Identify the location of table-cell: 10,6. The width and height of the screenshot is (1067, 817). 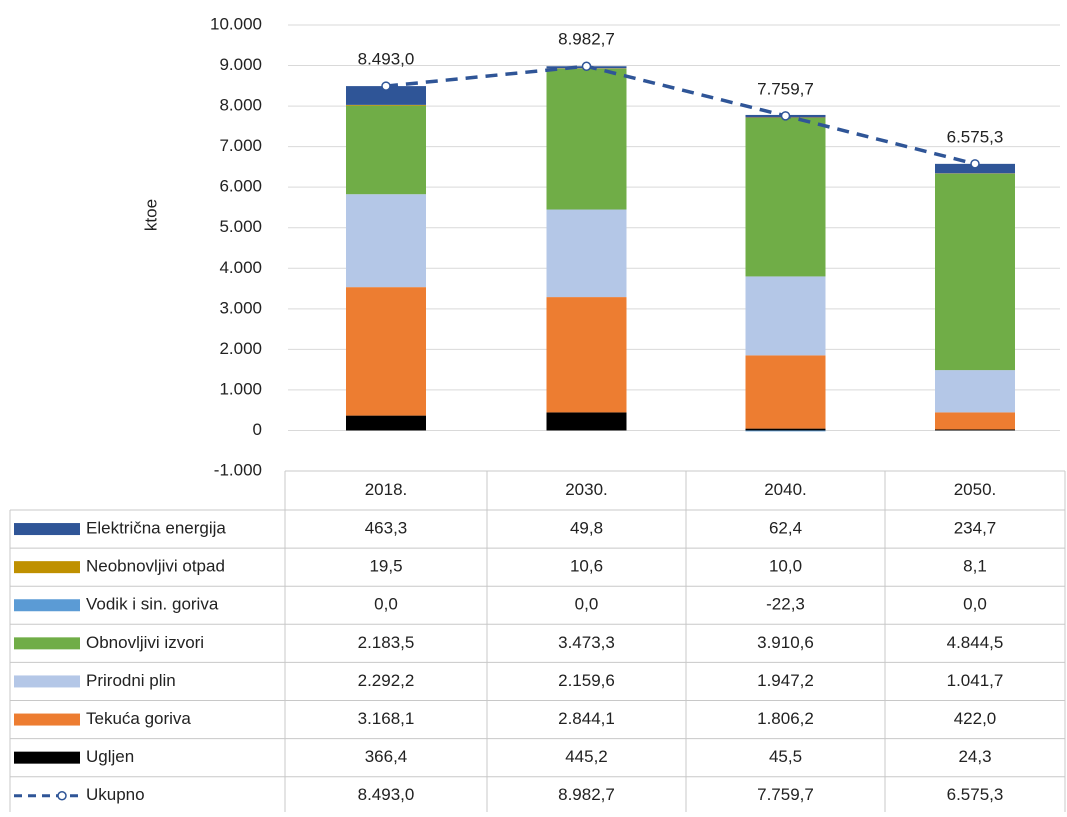
(586, 566).